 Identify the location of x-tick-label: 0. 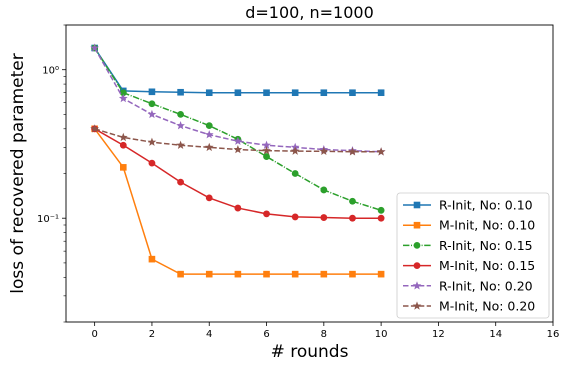
(94, 334).